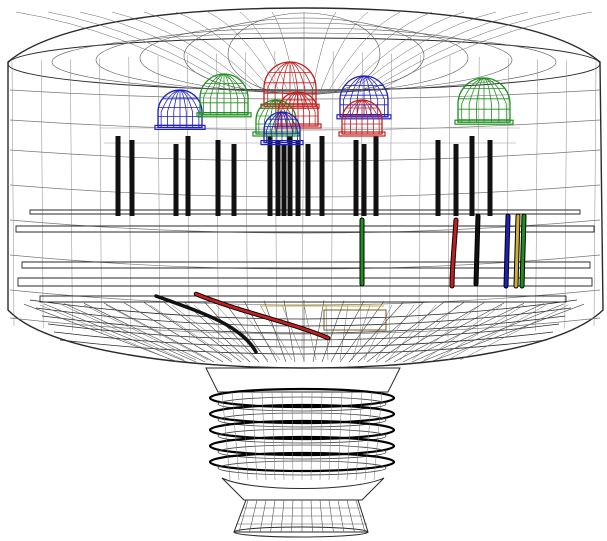 The width and height of the screenshot is (607, 541). Describe the element at coordinates (523, 251) in the screenshot. I see `wire-green` at that location.